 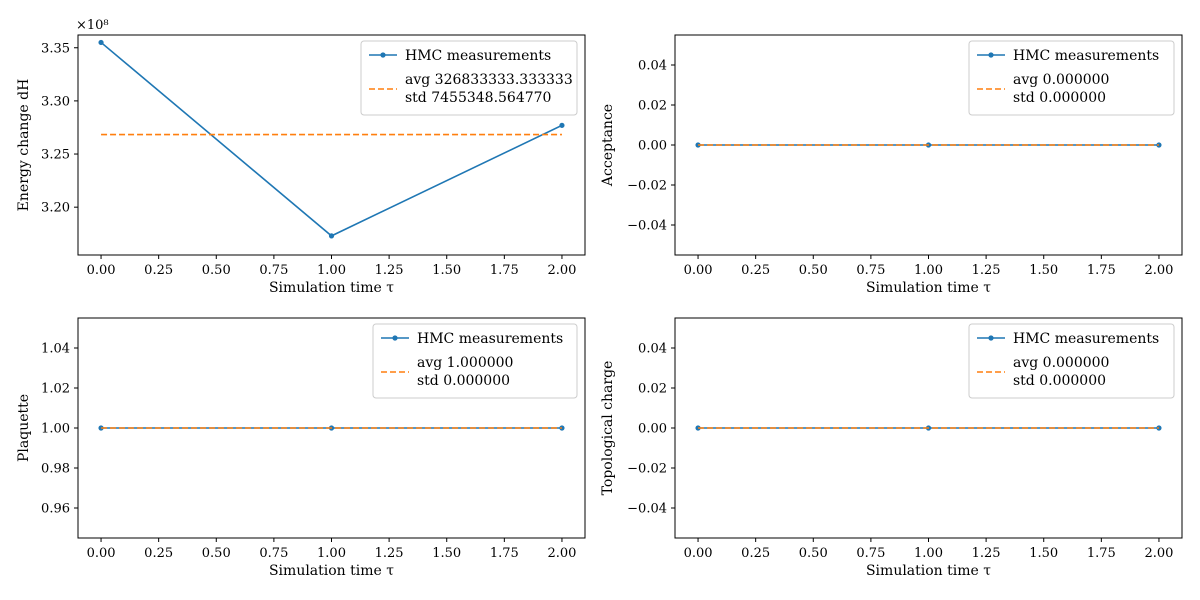 I want to click on y-axis-label: Energy change dH, so click(x=24, y=145).